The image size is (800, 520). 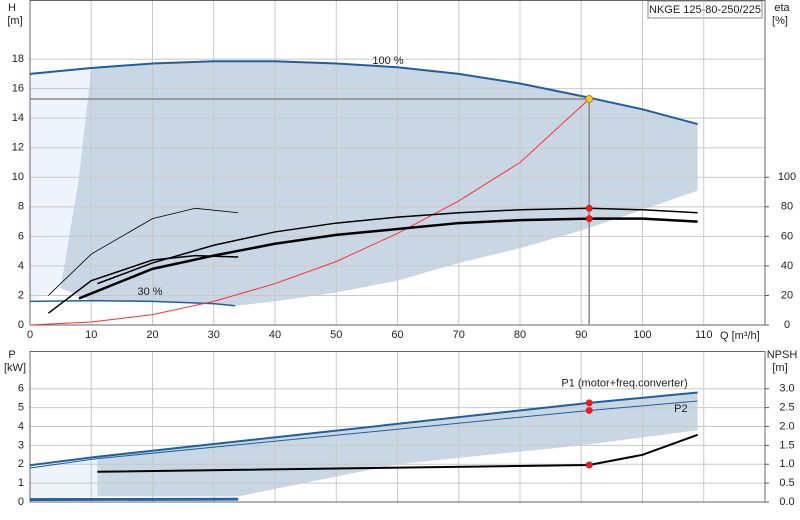 I want to click on x-tick-label: 60, so click(x=397, y=335).